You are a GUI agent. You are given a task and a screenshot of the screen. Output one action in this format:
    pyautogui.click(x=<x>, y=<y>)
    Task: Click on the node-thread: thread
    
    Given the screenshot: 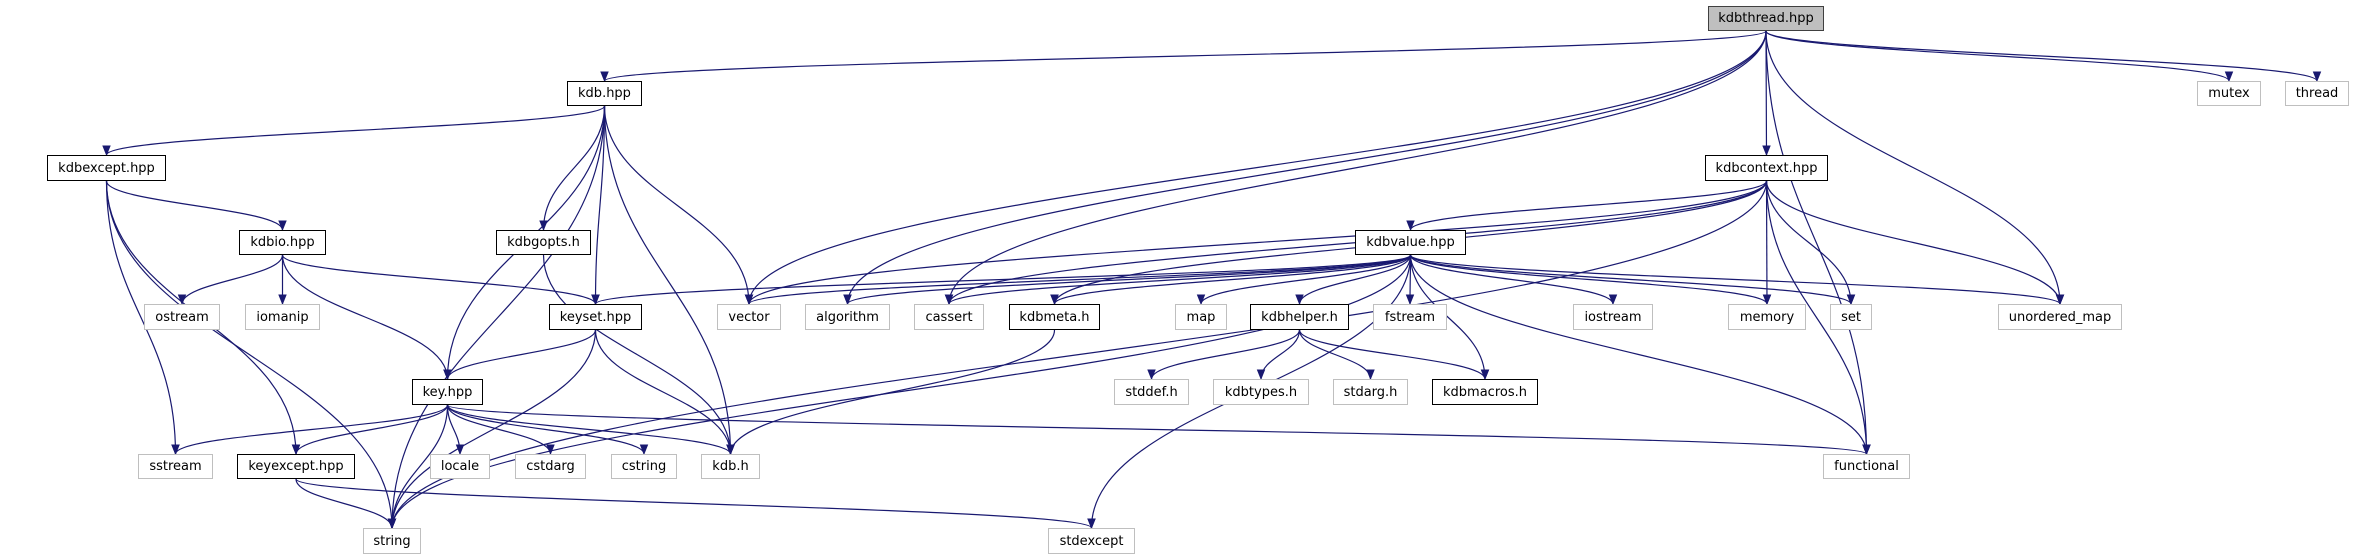 What is the action you would take?
    pyautogui.click(x=2317, y=93)
    